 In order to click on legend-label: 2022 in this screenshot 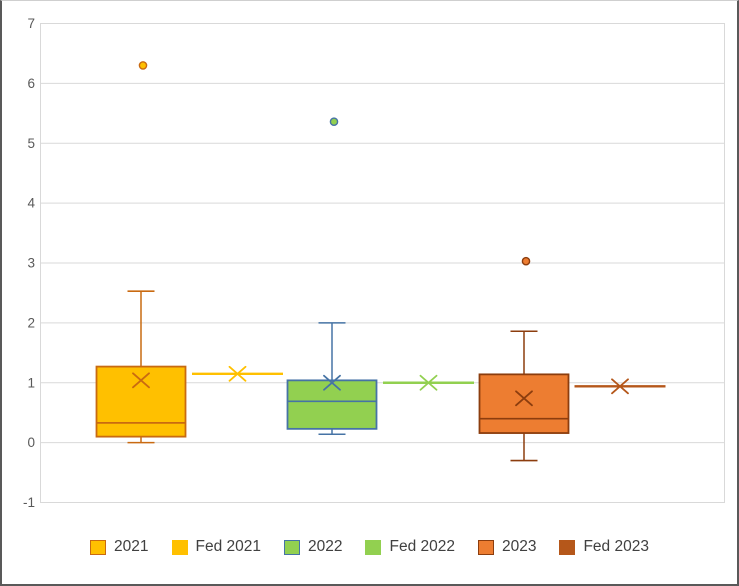, I will do `click(325, 547)`.